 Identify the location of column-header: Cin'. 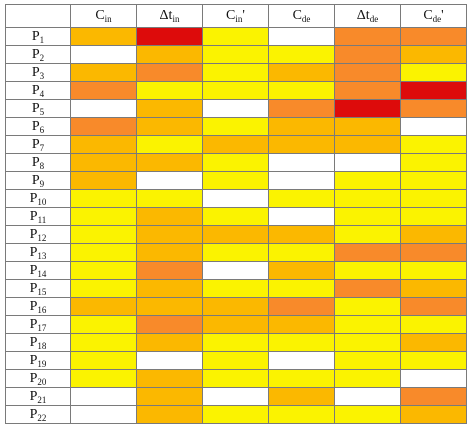
(235, 16).